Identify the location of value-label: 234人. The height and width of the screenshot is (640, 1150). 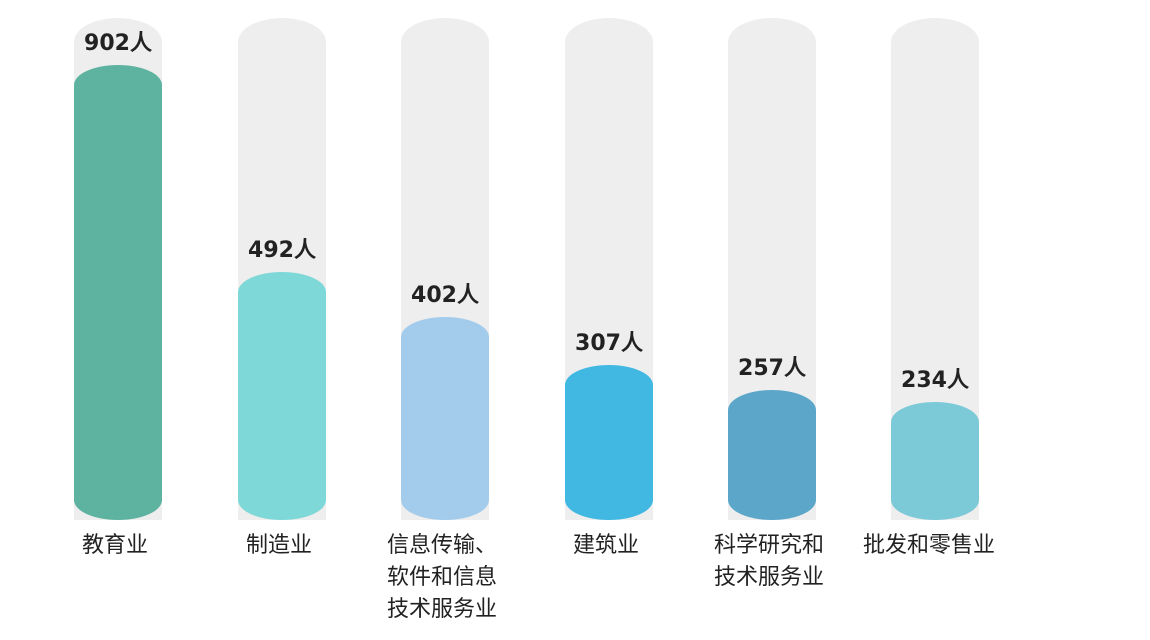
(935, 380).